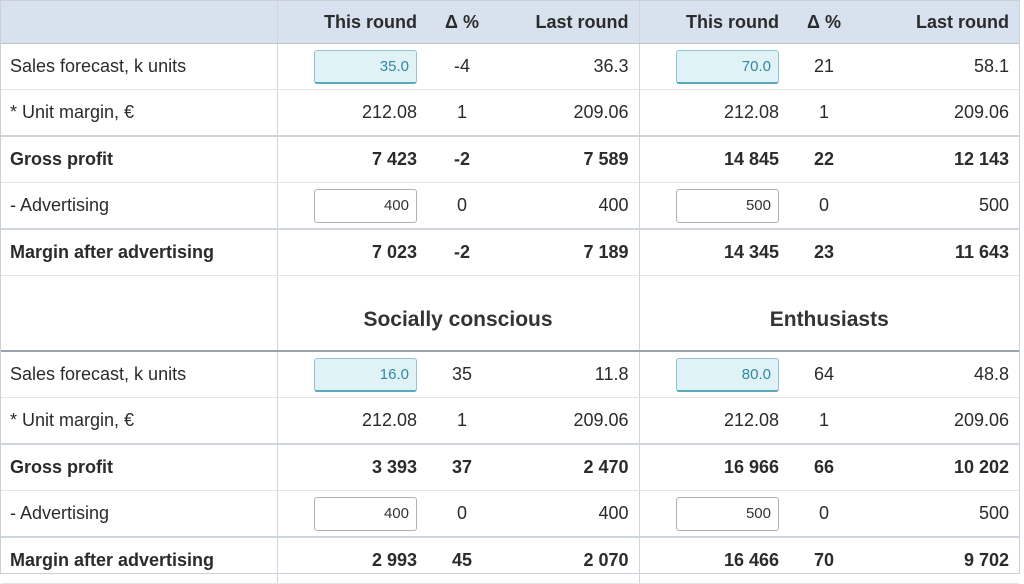  I want to click on sales-forecast-input: 80.0, so click(727, 374).